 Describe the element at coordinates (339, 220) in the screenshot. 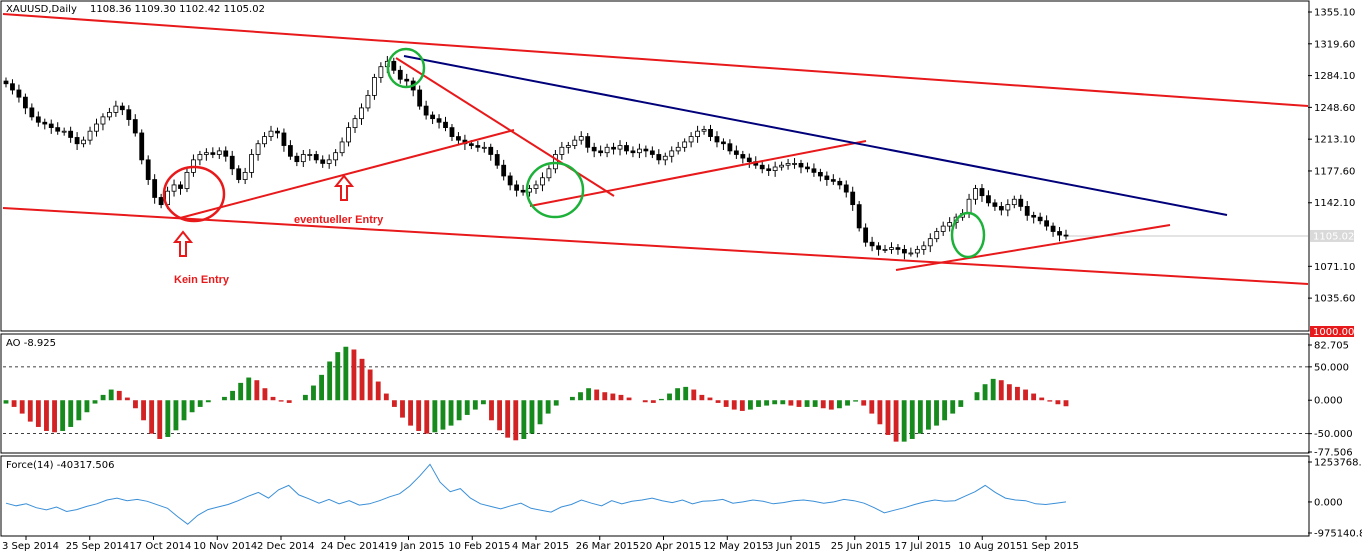

I see `annotation-eventueller-entry: eventueller Entry` at that location.